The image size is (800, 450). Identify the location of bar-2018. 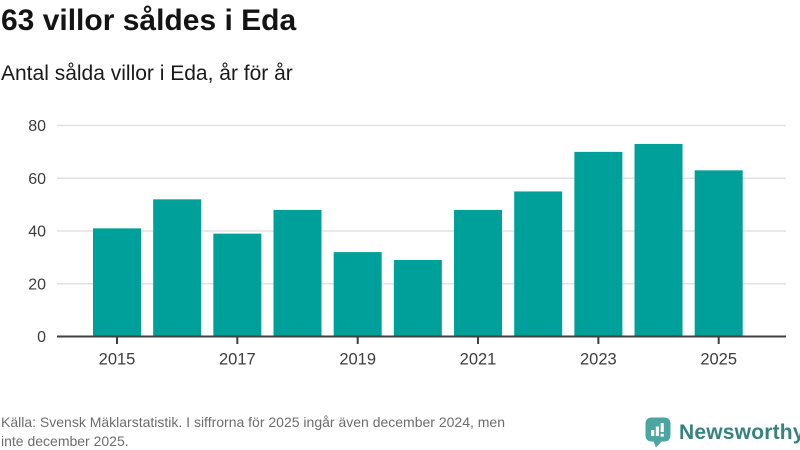
(297, 273).